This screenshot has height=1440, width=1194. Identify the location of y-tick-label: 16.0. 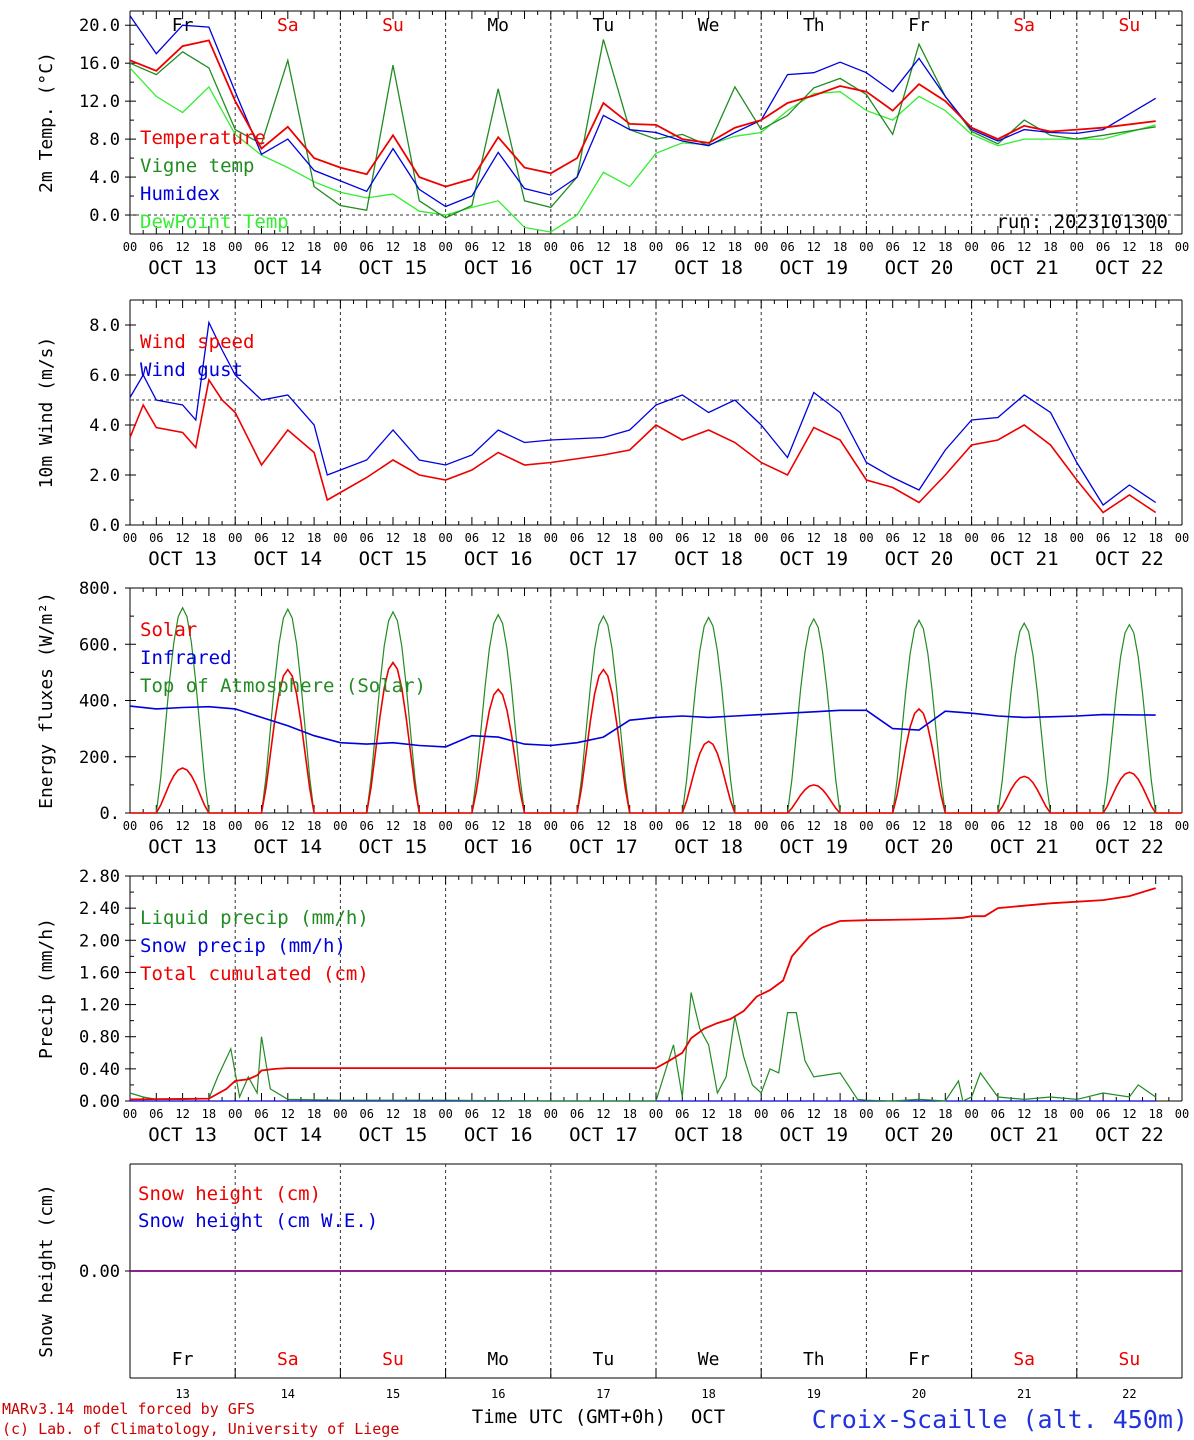
(99, 64).